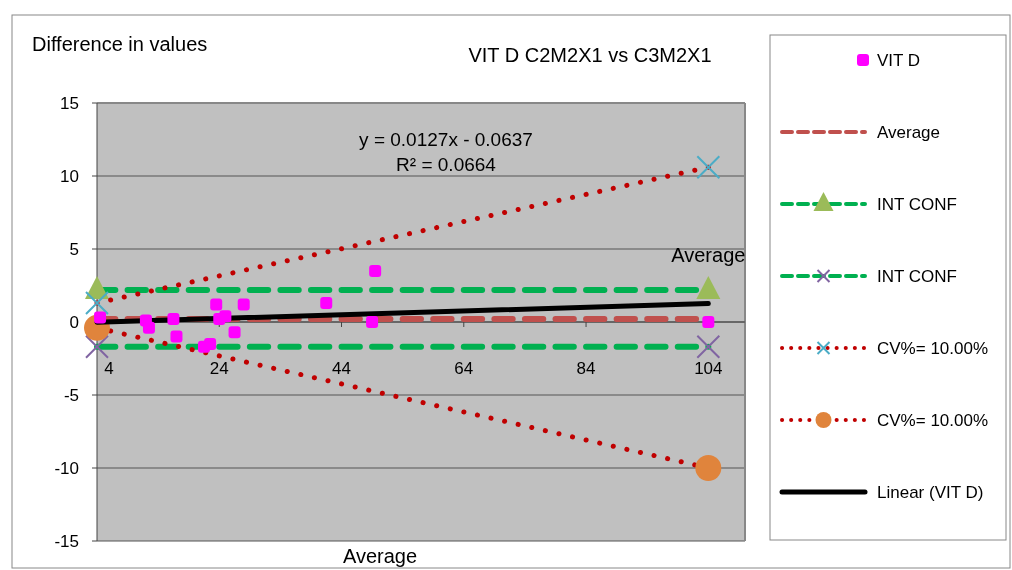  I want to click on x-tick-label: 84, so click(586, 368).